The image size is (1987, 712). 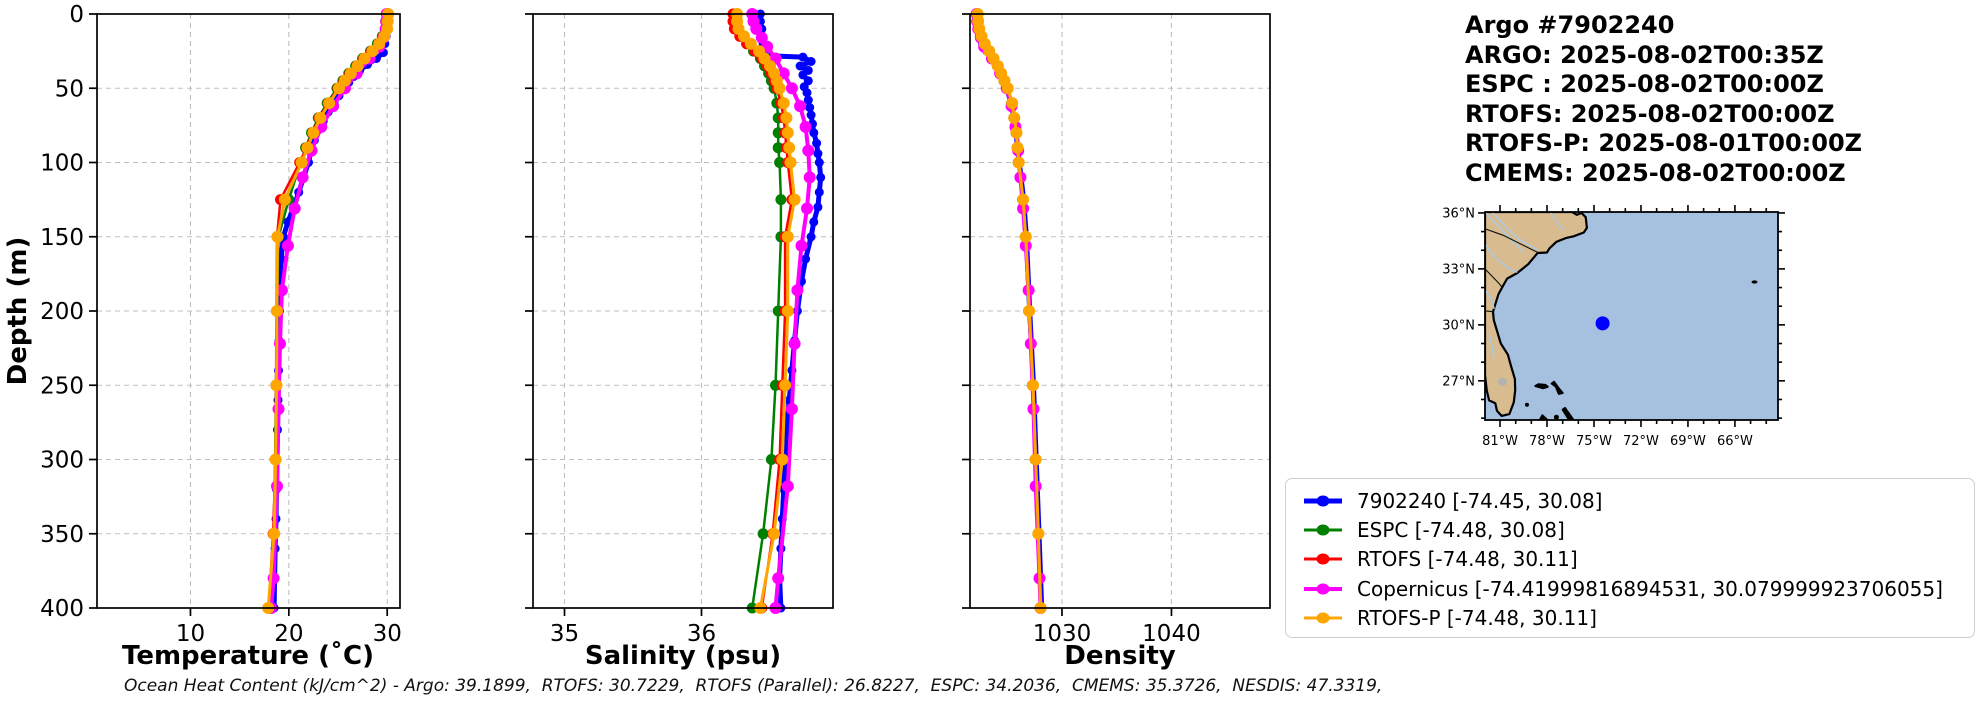 I want to click on map-lat-label: 36°N, so click(x=1458, y=213).